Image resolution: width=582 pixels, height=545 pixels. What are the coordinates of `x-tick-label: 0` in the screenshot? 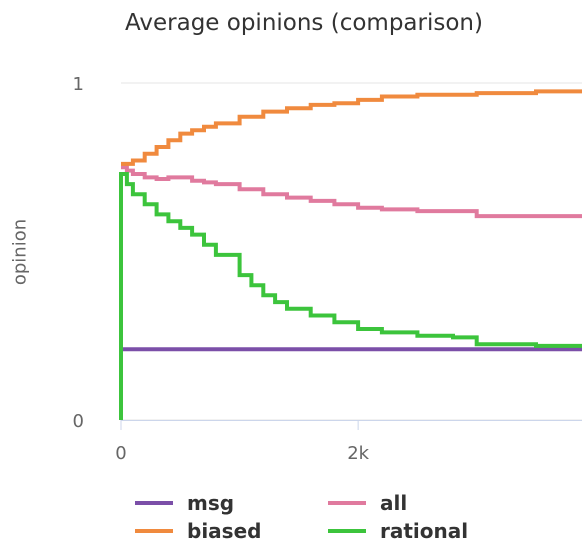 It's located at (120, 453).